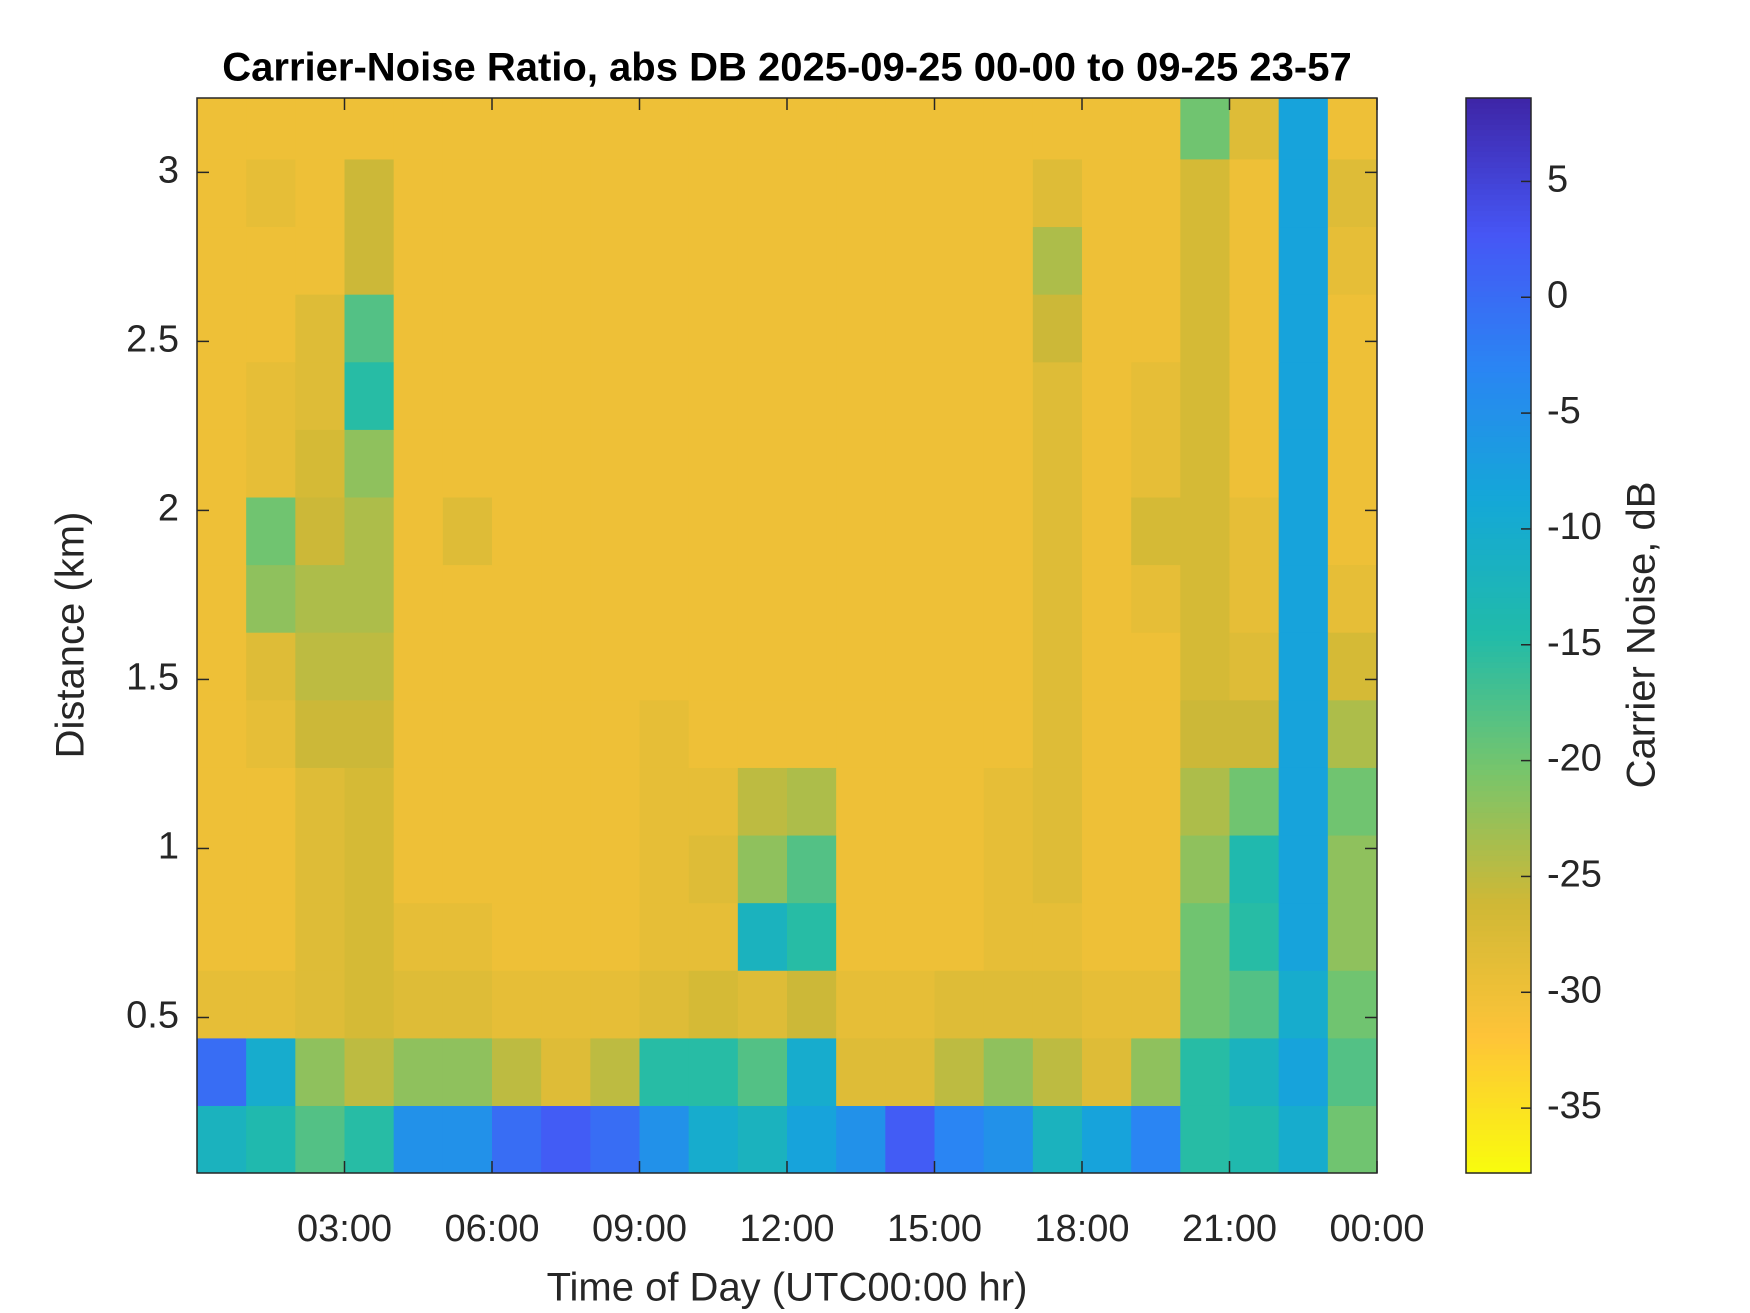  What do you see at coordinates (1574, 990) in the screenshot?
I see `colorbar-tick-label: -30` at bounding box center [1574, 990].